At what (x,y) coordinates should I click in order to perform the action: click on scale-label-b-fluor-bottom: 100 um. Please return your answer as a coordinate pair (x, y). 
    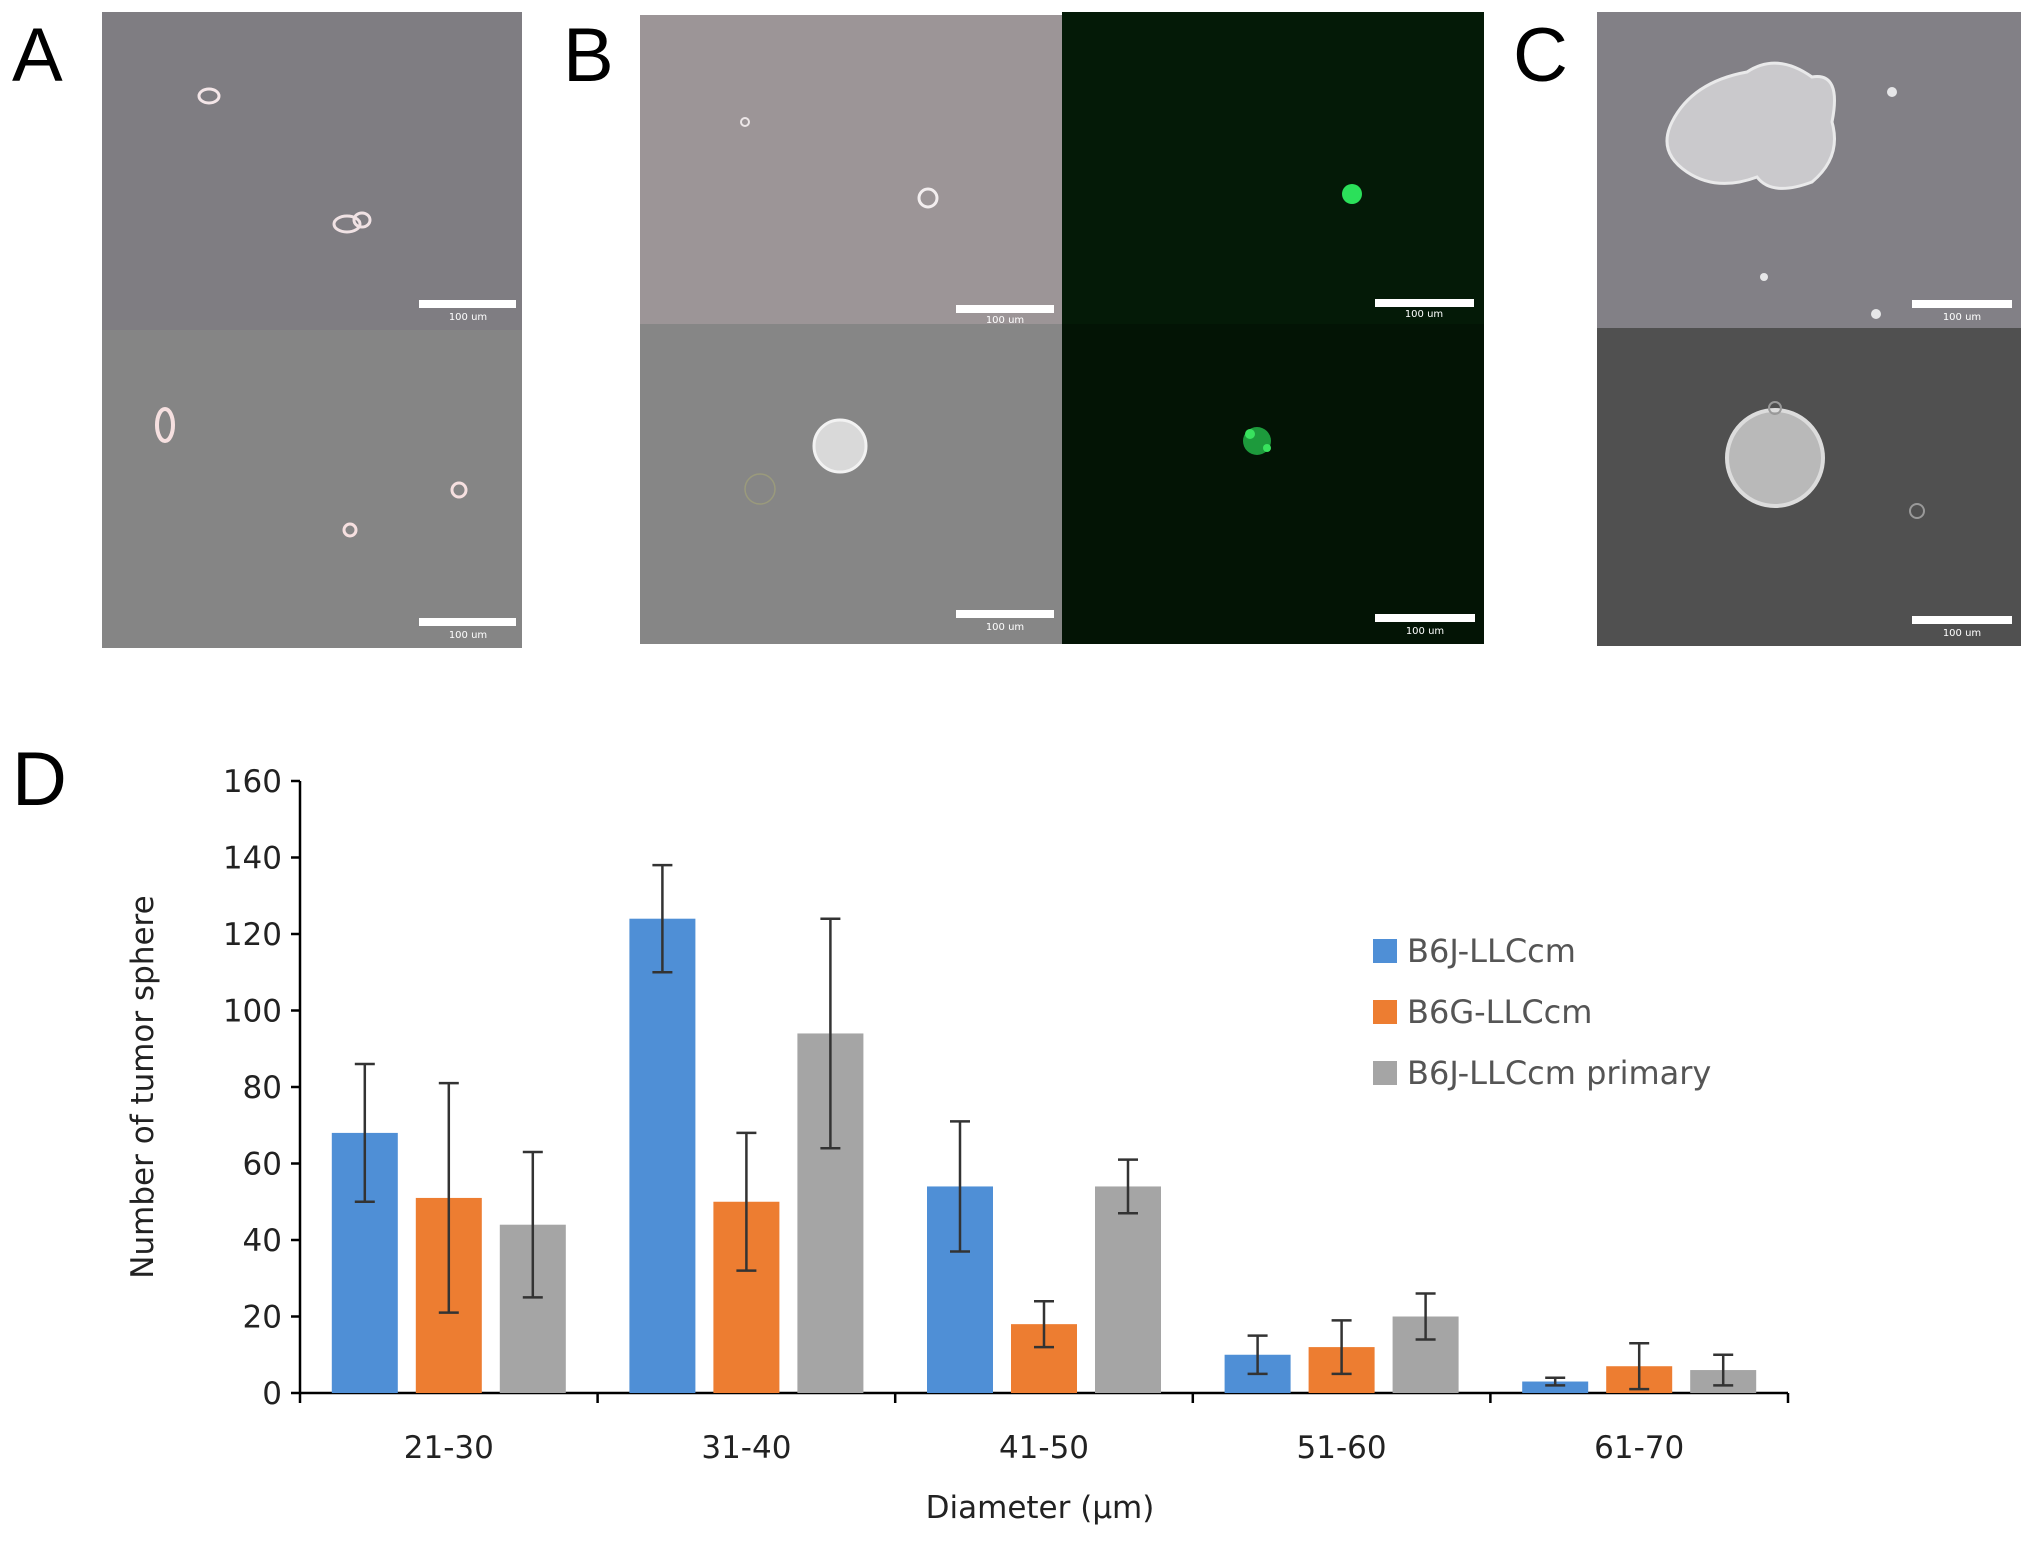
    Looking at the image, I should click on (1425, 631).